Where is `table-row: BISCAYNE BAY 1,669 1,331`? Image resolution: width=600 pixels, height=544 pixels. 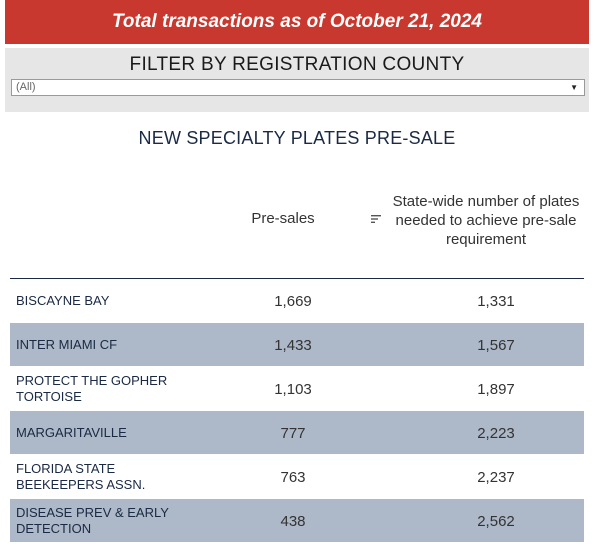 table-row: BISCAYNE BAY 1,669 1,331 is located at coordinates (297, 301).